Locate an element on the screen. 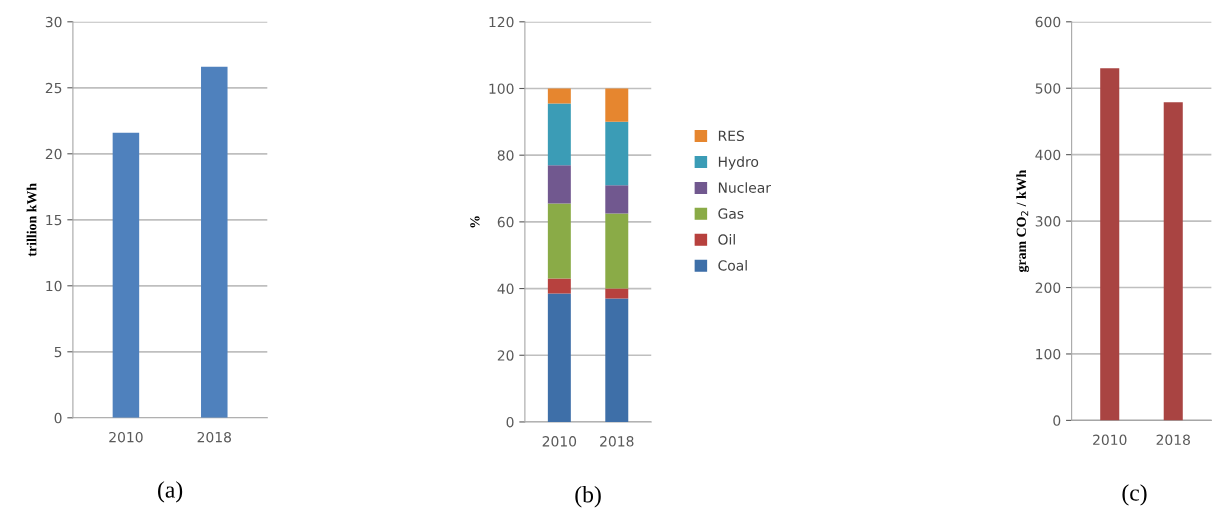 Image resolution: width=1215 pixels, height=519 pixels. legend-label: Hydro is located at coordinates (738, 163).